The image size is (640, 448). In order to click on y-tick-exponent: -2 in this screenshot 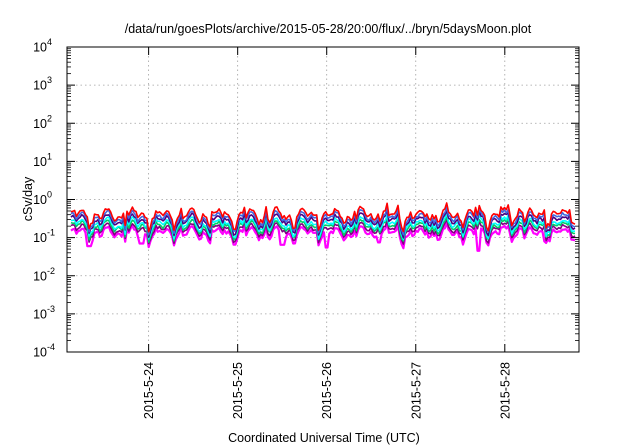, I will do `click(51, 271)`.